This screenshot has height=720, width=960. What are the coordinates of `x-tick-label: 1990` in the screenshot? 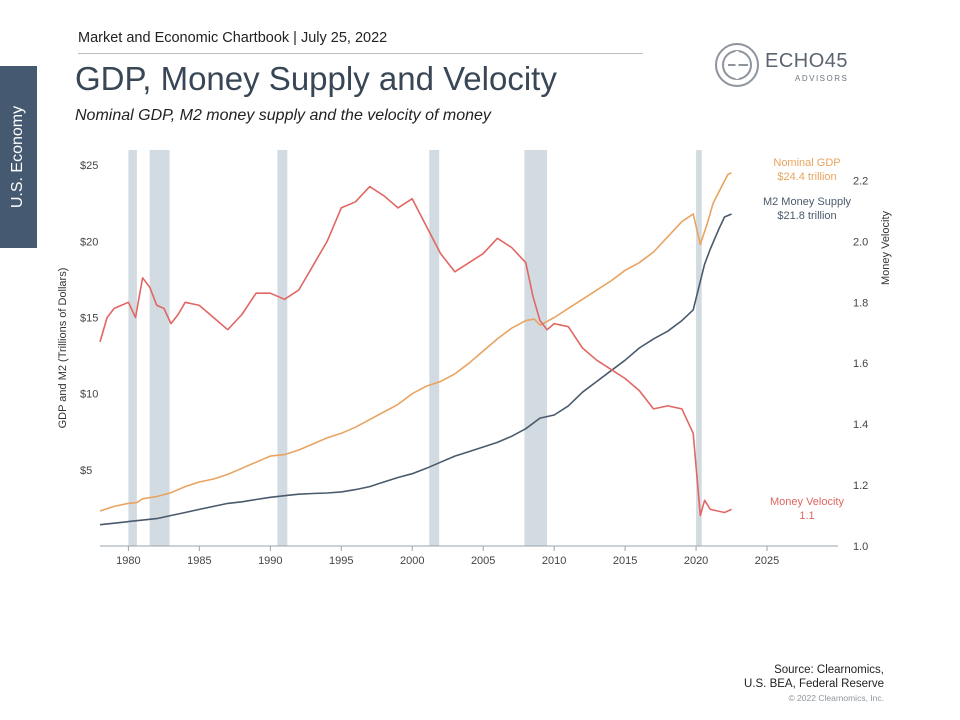 It's located at (270, 561).